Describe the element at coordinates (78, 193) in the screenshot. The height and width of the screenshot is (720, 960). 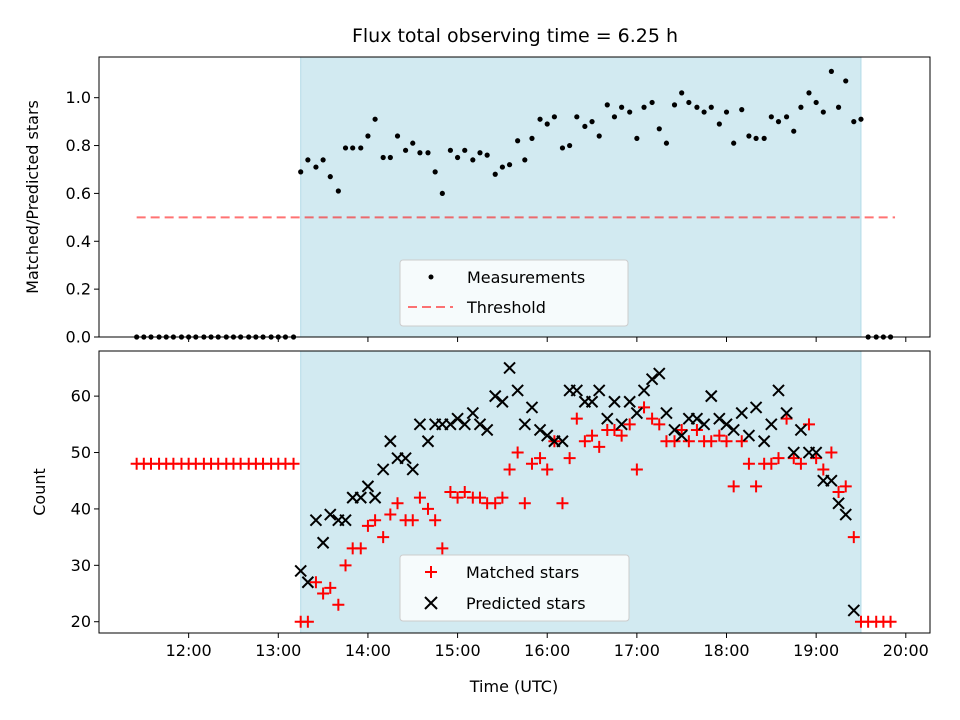
I see `y-tick-label: 0.6` at that location.